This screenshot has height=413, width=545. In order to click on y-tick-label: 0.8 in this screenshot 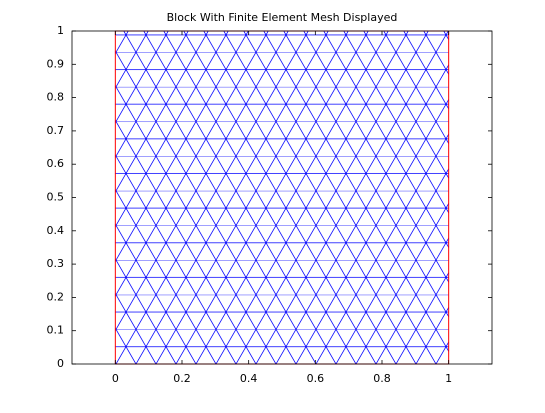, I will do `click(56, 97)`.